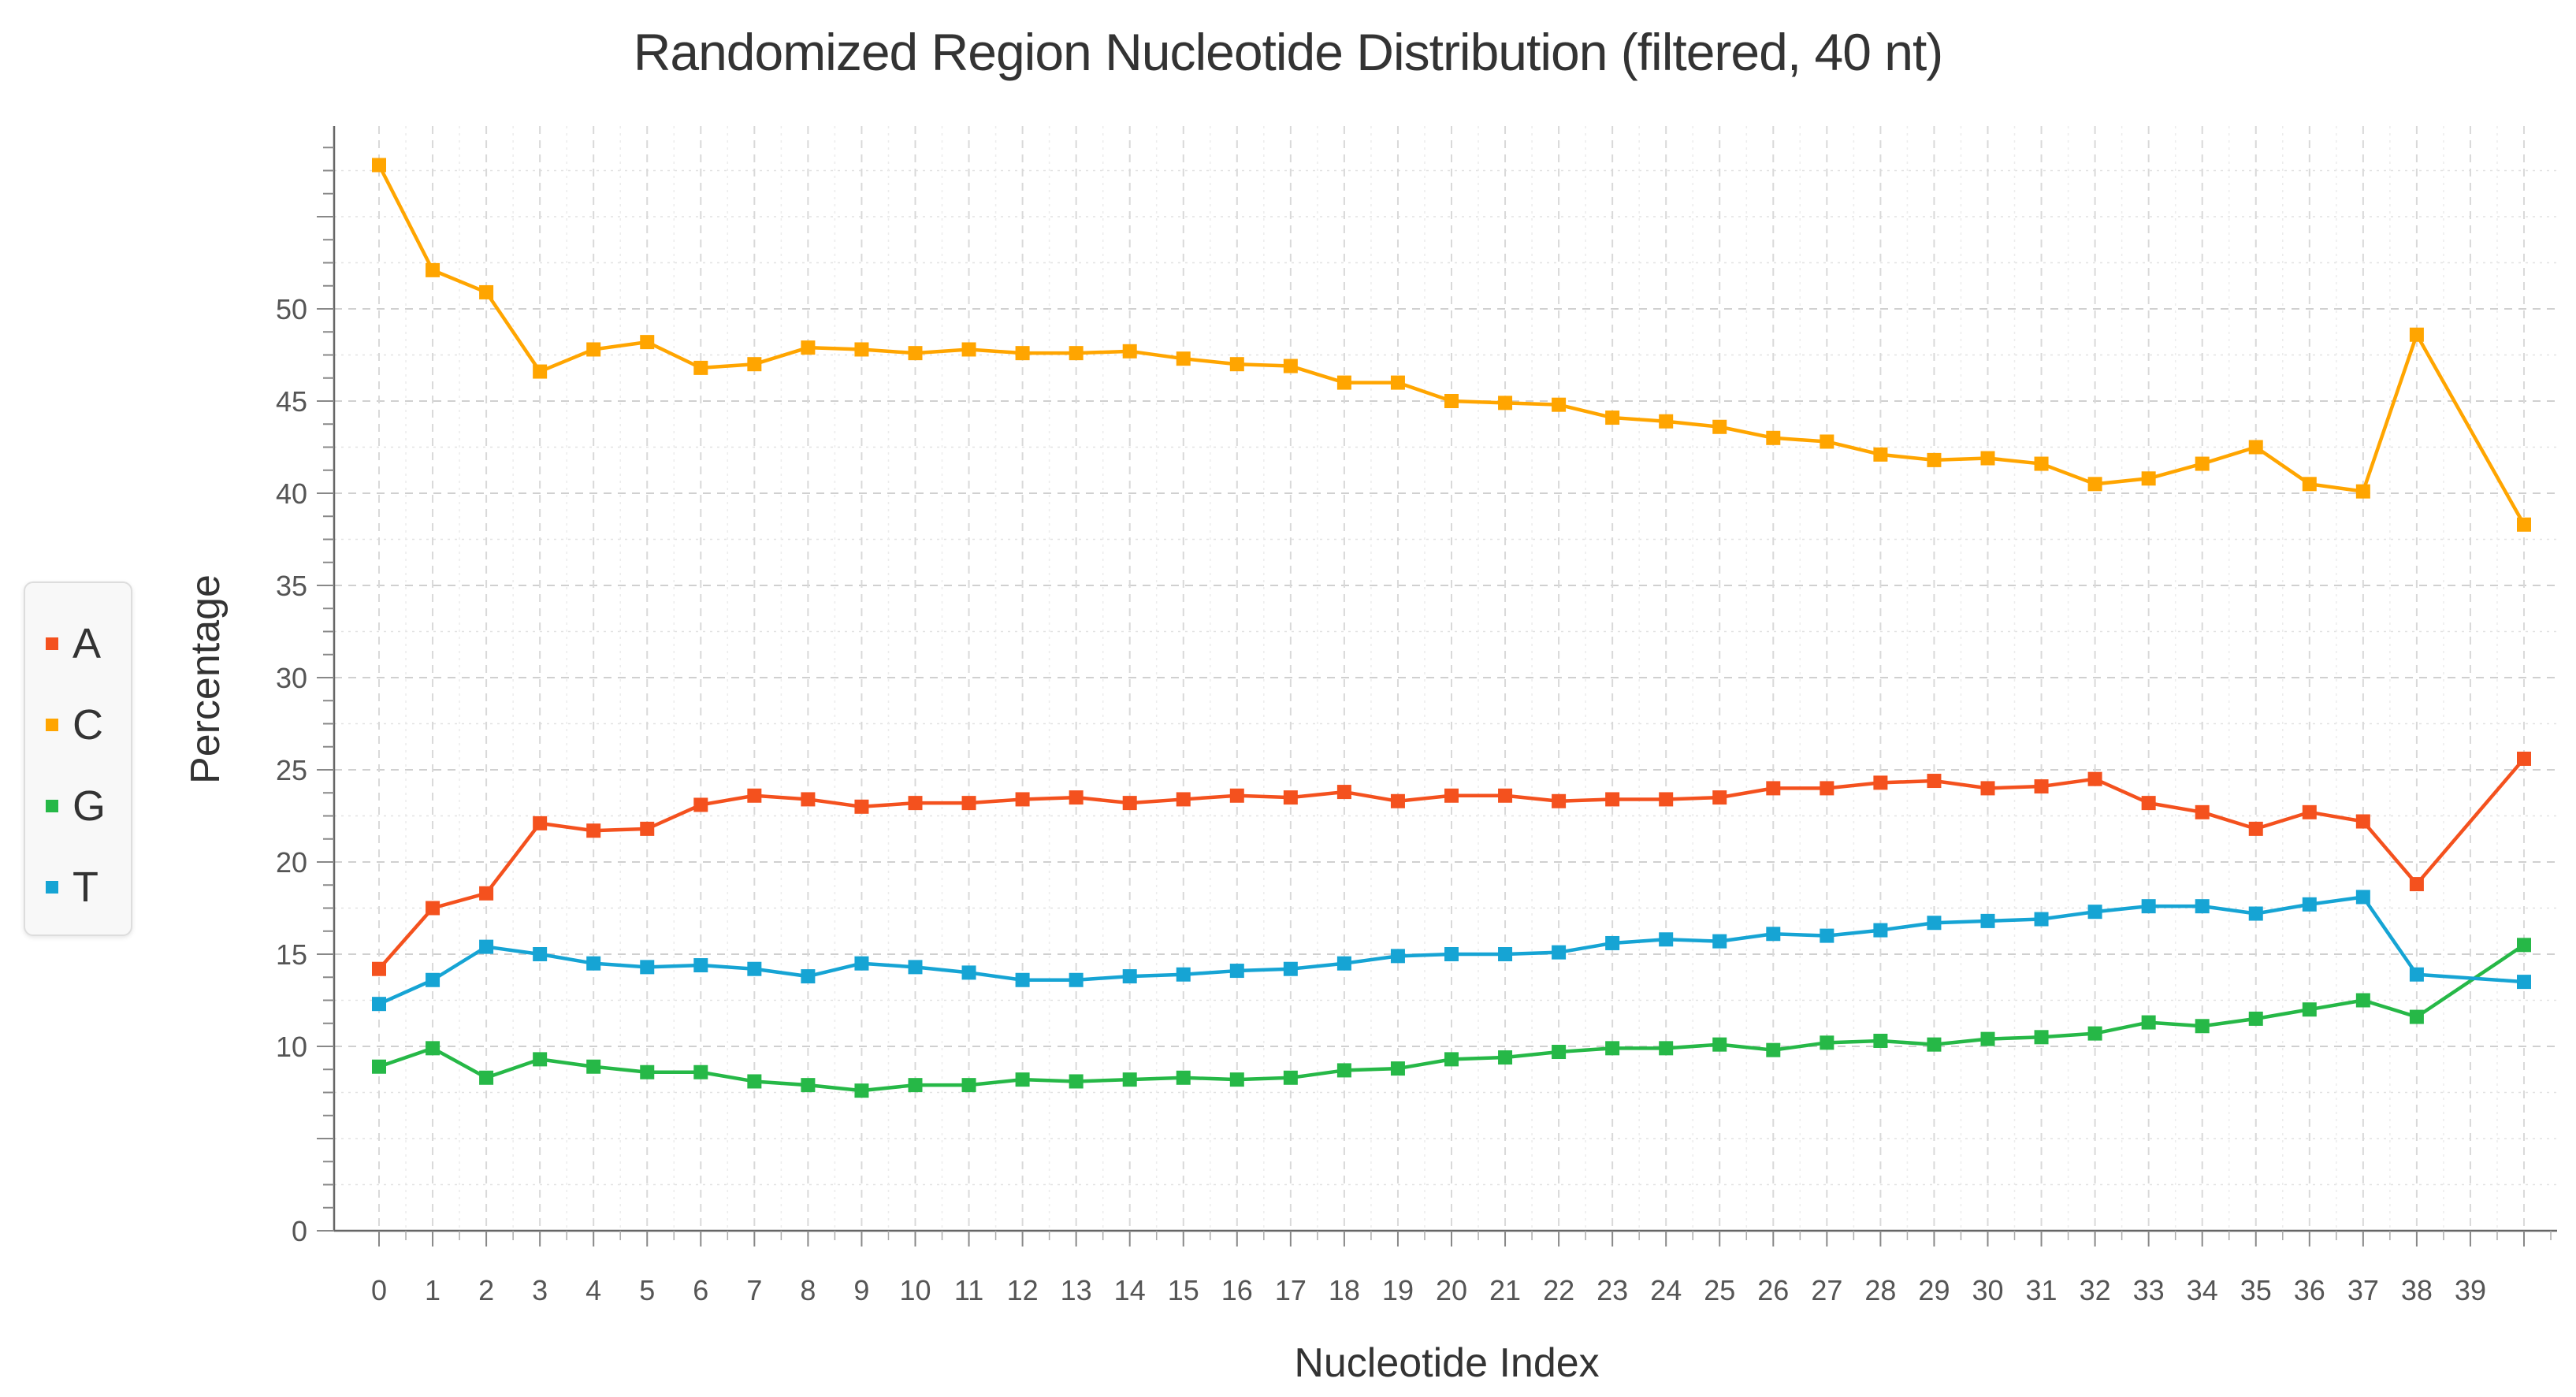 This screenshot has width=2576, height=1397. What do you see at coordinates (73, 644) in the screenshot?
I see `legend-item-a: A` at bounding box center [73, 644].